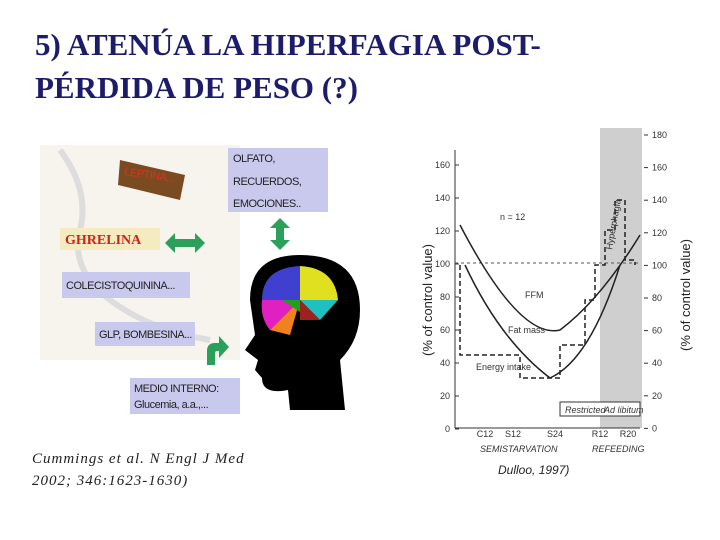 This screenshot has height=540, width=720. Describe the element at coordinates (176, 389) in the screenshot. I see `medio-label: MEDIO INTERNO:` at that location.